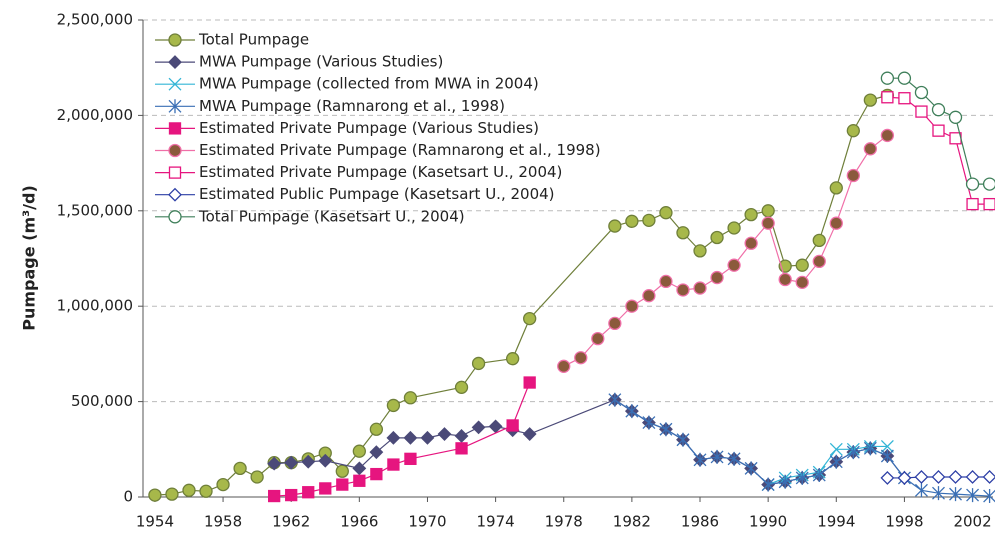 The height and width of the screenshot is (543, 995). Describe the element at coordinates (904, 522) in the screenshot. I see `x-tick-label: 1998` at that location.